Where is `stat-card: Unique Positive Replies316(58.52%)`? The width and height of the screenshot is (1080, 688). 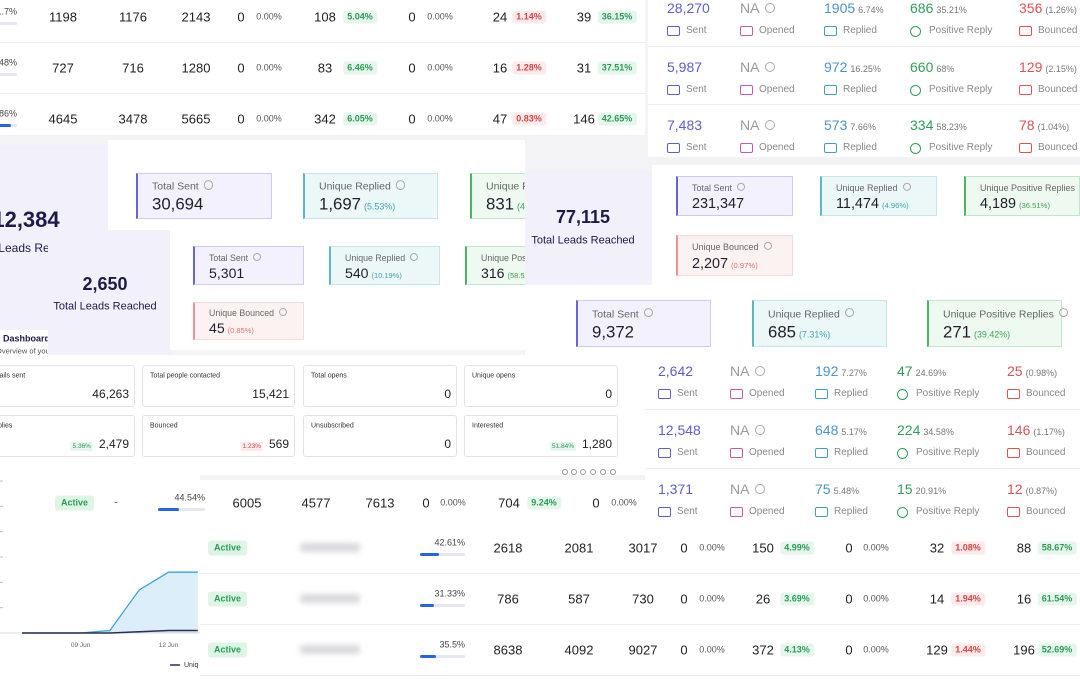 stat-card: Unique Positive Replies316(58.52%) is located at coordinates (495, 265).